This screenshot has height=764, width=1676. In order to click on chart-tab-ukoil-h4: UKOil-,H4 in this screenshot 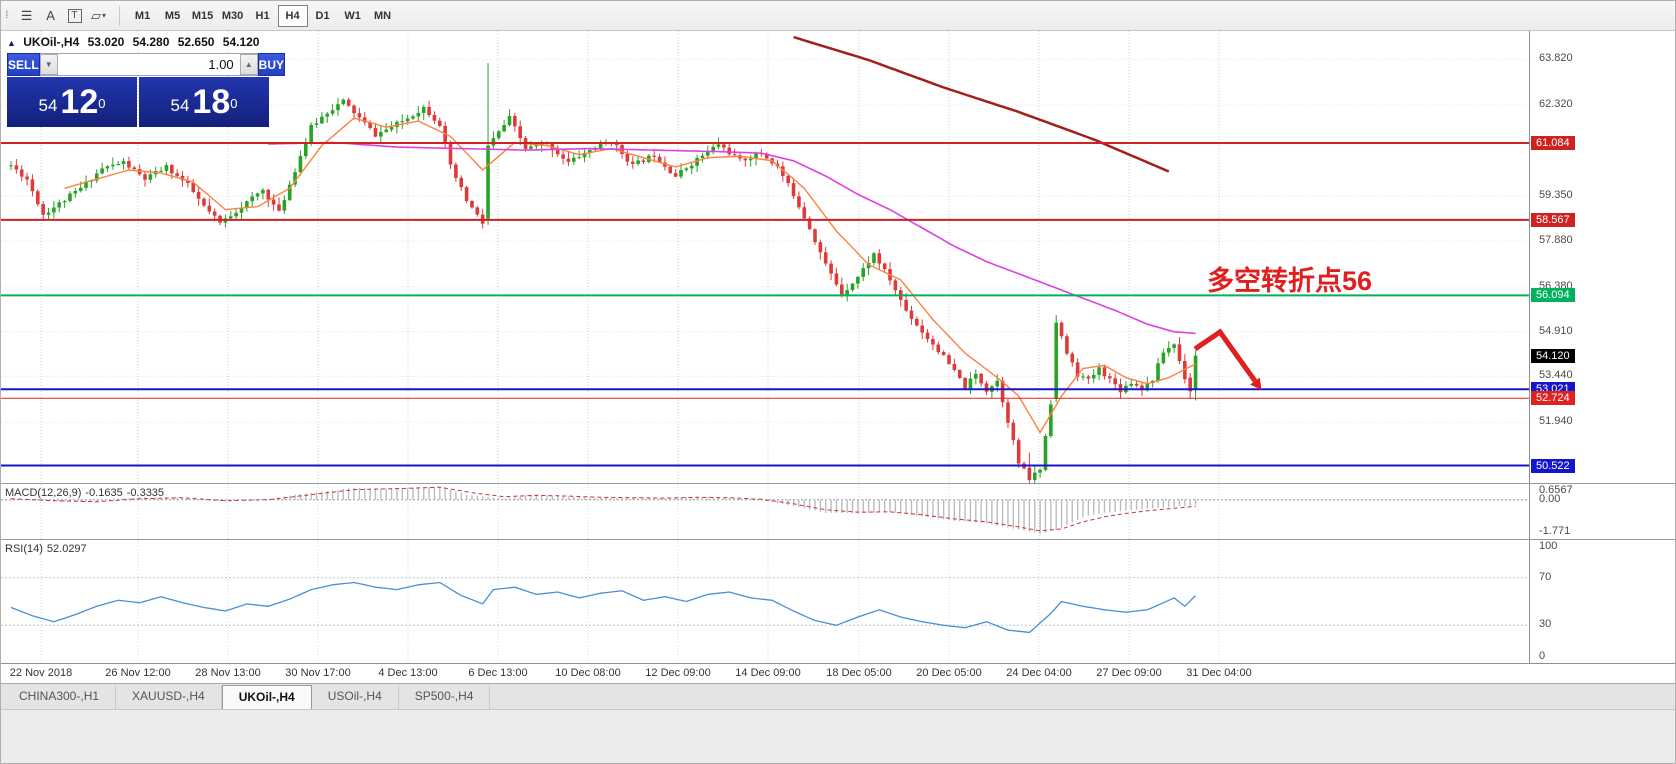, I will do `click(266, 697)`.